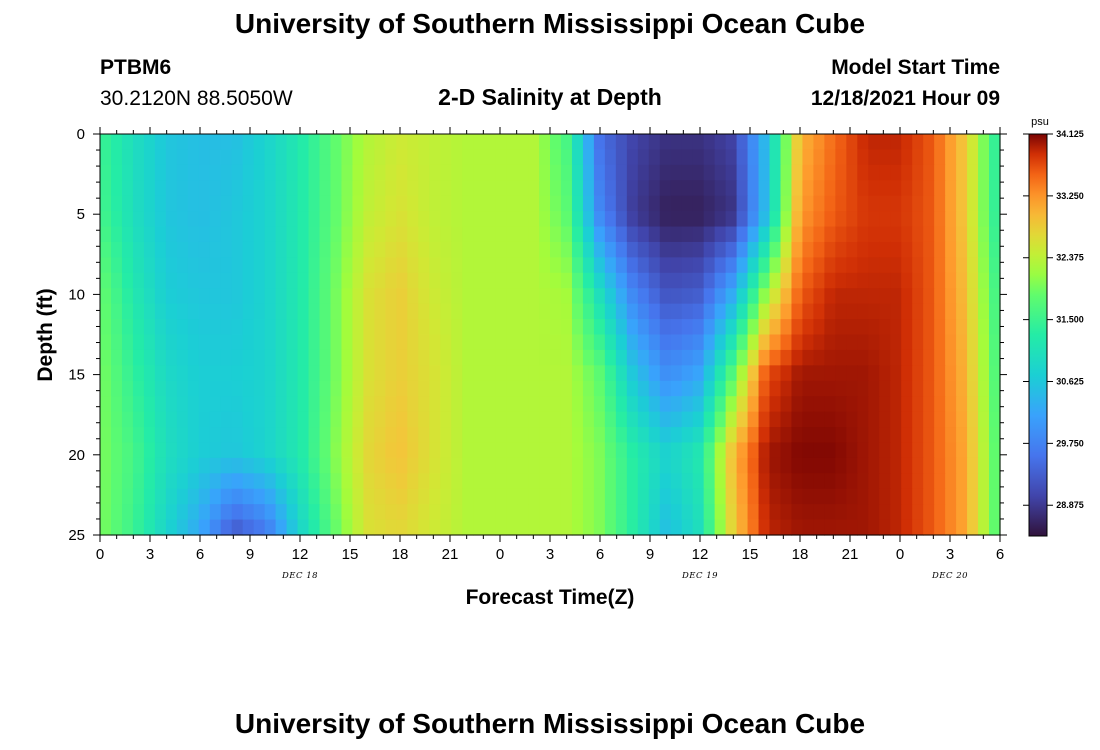  What do you see at coordinates (100, 554) in the screenshot?
I see `x-tick-label: 0` at bounding box center [100, 554].